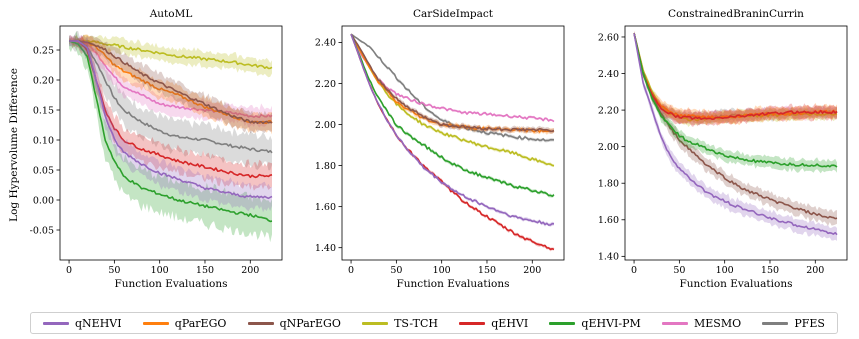 The height and width of the screenshot is (339, 859). What do you see at coordinates (43, 140) in the screenshot?
I see `y-tick-label: 0.10` at bounding box center [43, 140].